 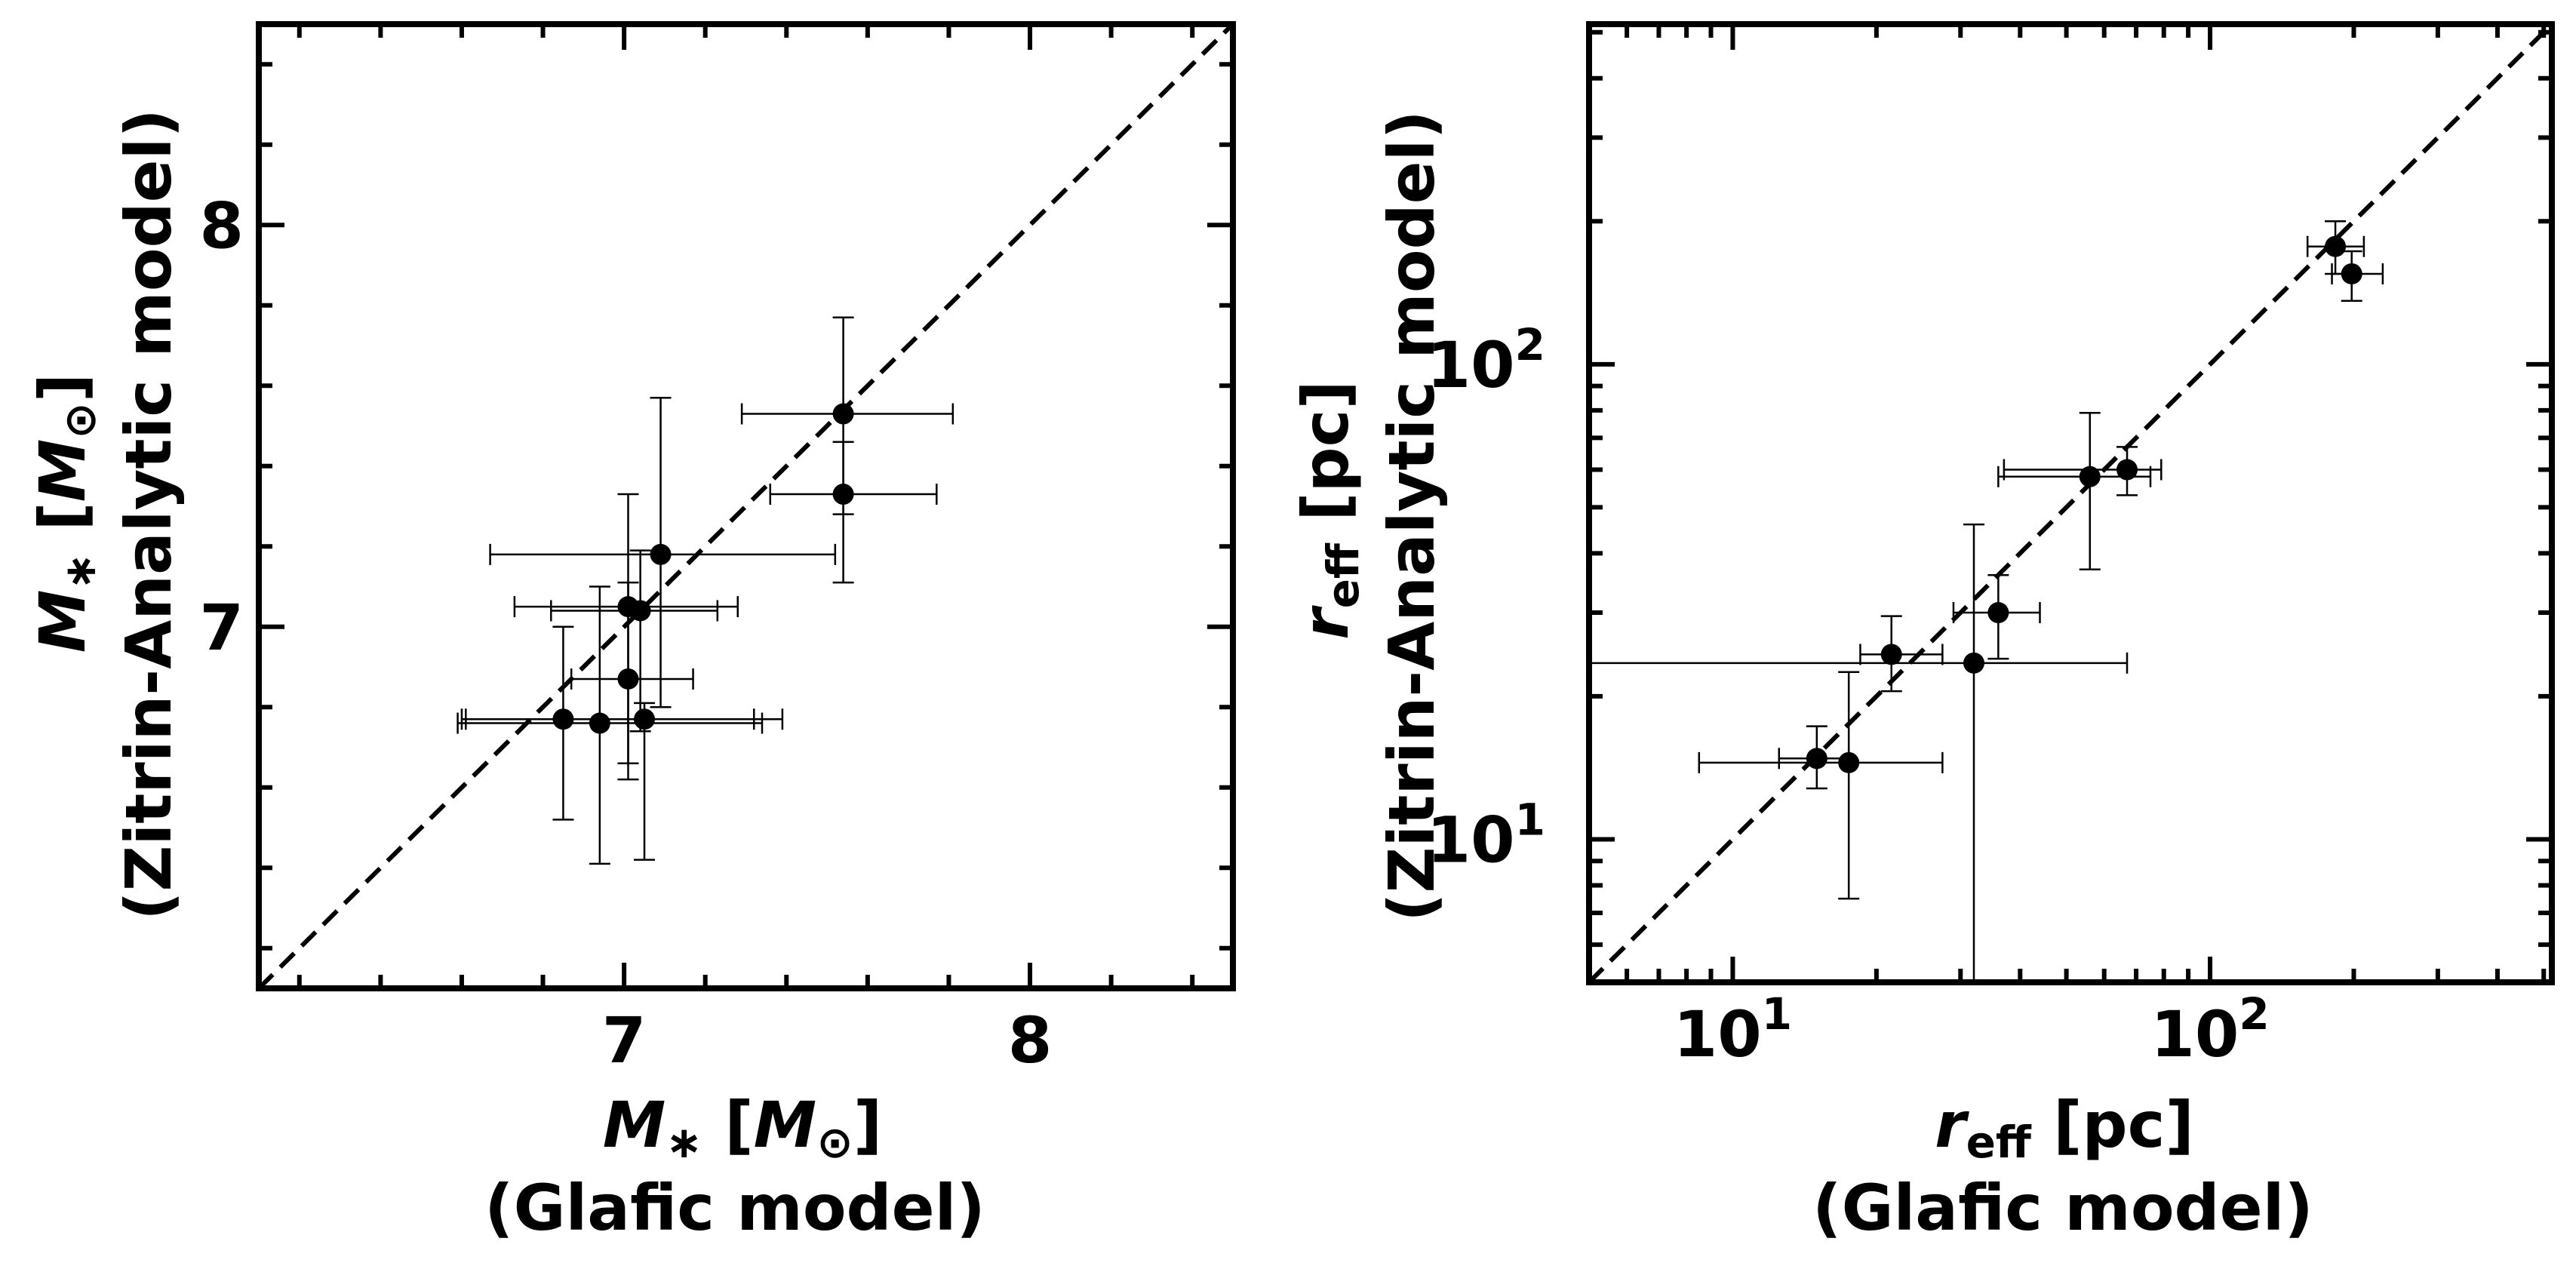 I want to click on x-axis-title-line1: reff [pc], so click(x=2064, y=1128).